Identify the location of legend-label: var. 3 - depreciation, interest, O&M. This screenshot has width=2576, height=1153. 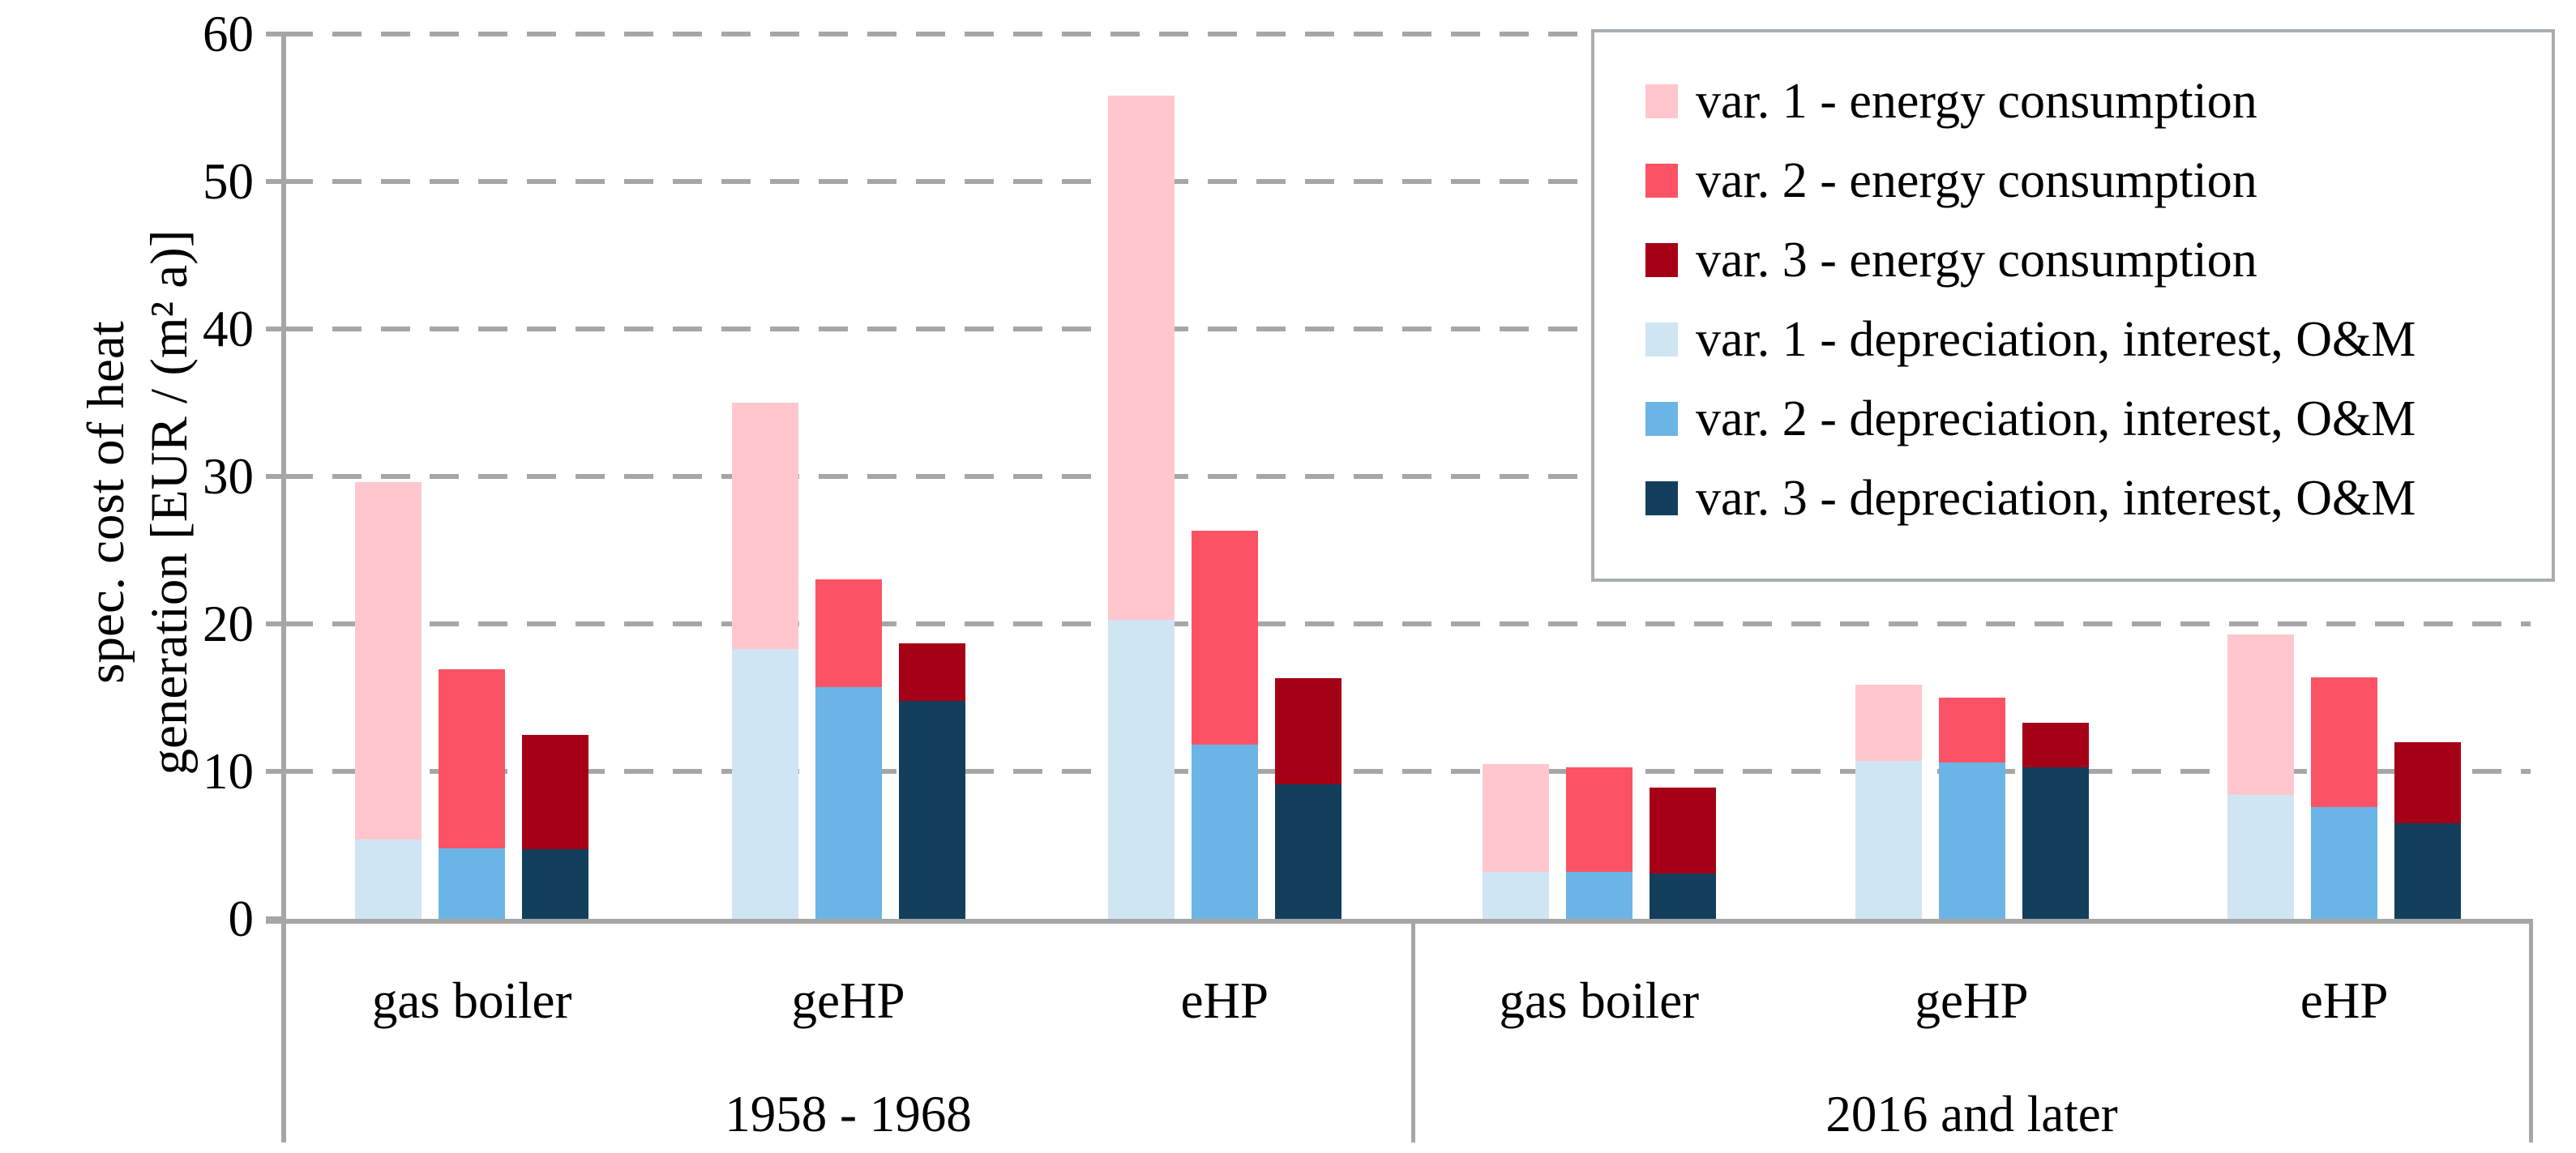
(2056, 498).